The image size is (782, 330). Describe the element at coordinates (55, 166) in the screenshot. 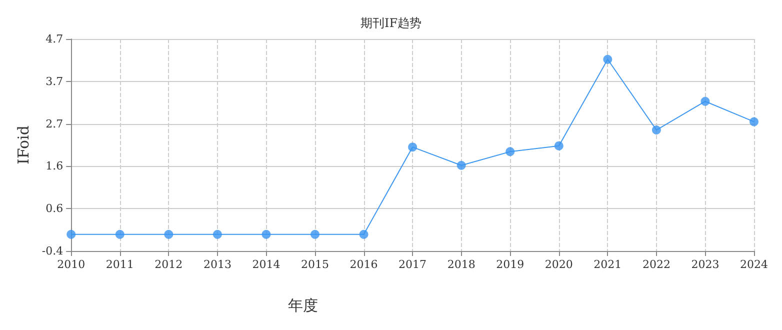

I see `y-tick-label: 1.6` at that location.